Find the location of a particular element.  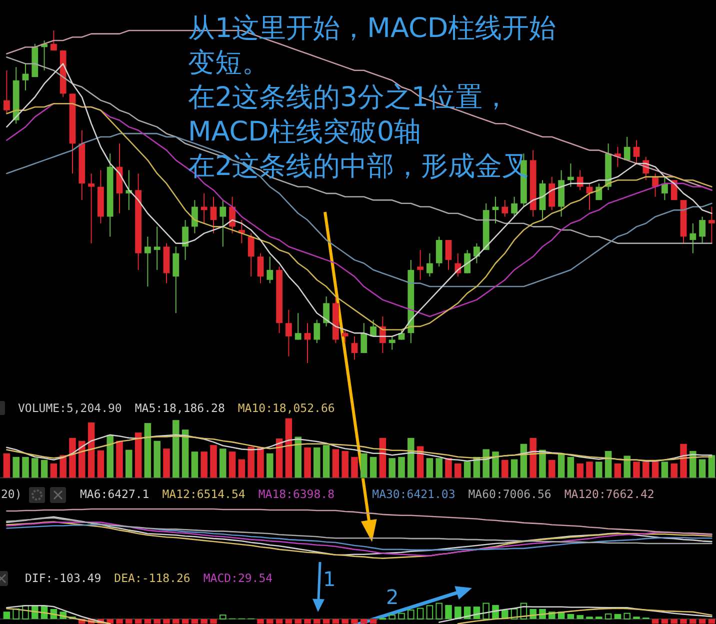

annotation: 2 is located at coordinates (392, 597).